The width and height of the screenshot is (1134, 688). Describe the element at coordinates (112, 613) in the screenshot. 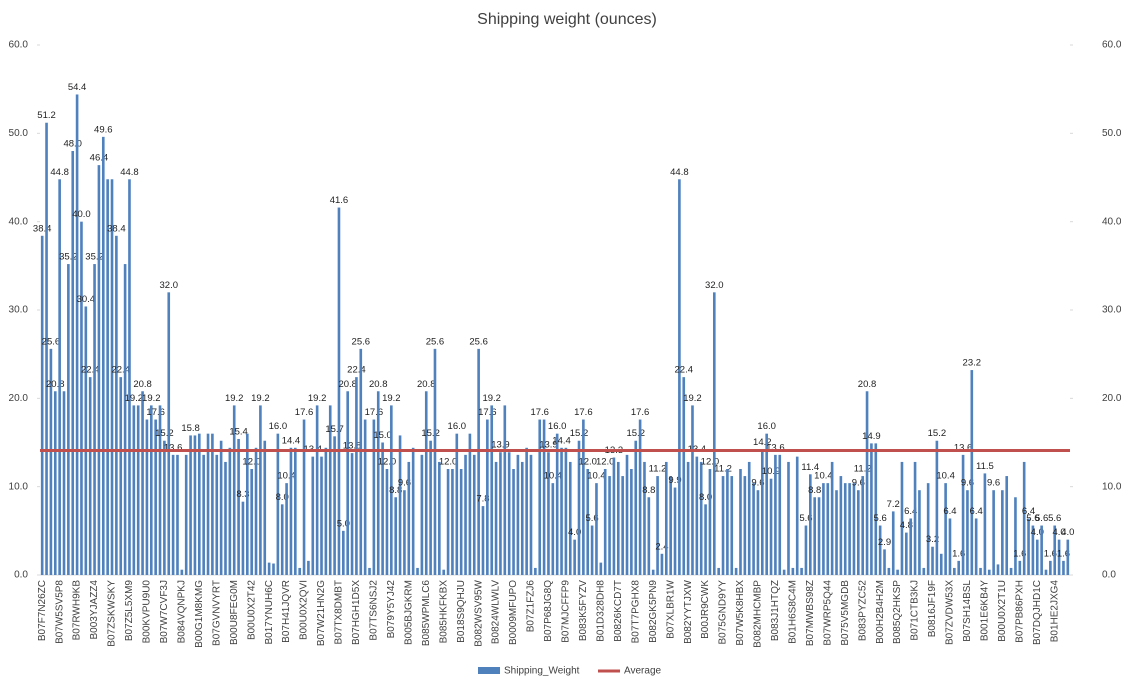

I see `x-tick-label: B07ZSKWSKY` at that location.